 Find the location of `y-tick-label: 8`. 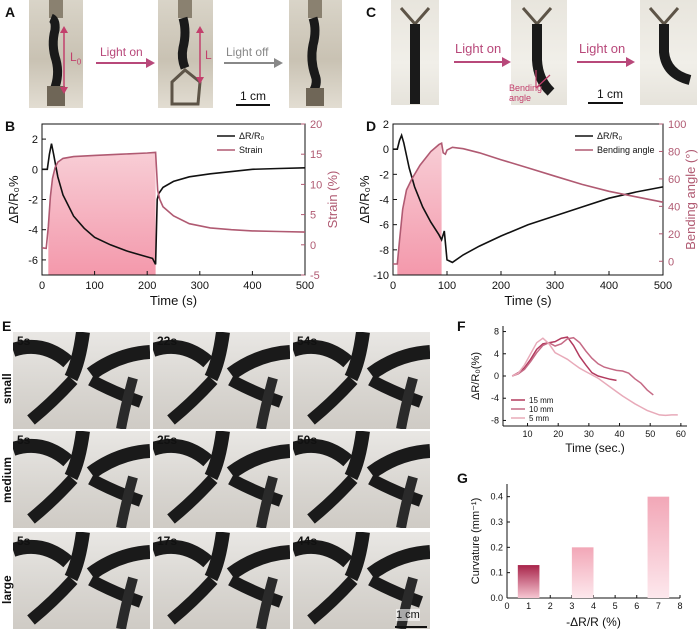

y-tick-label: 8 is located at coordinates (496, 332).